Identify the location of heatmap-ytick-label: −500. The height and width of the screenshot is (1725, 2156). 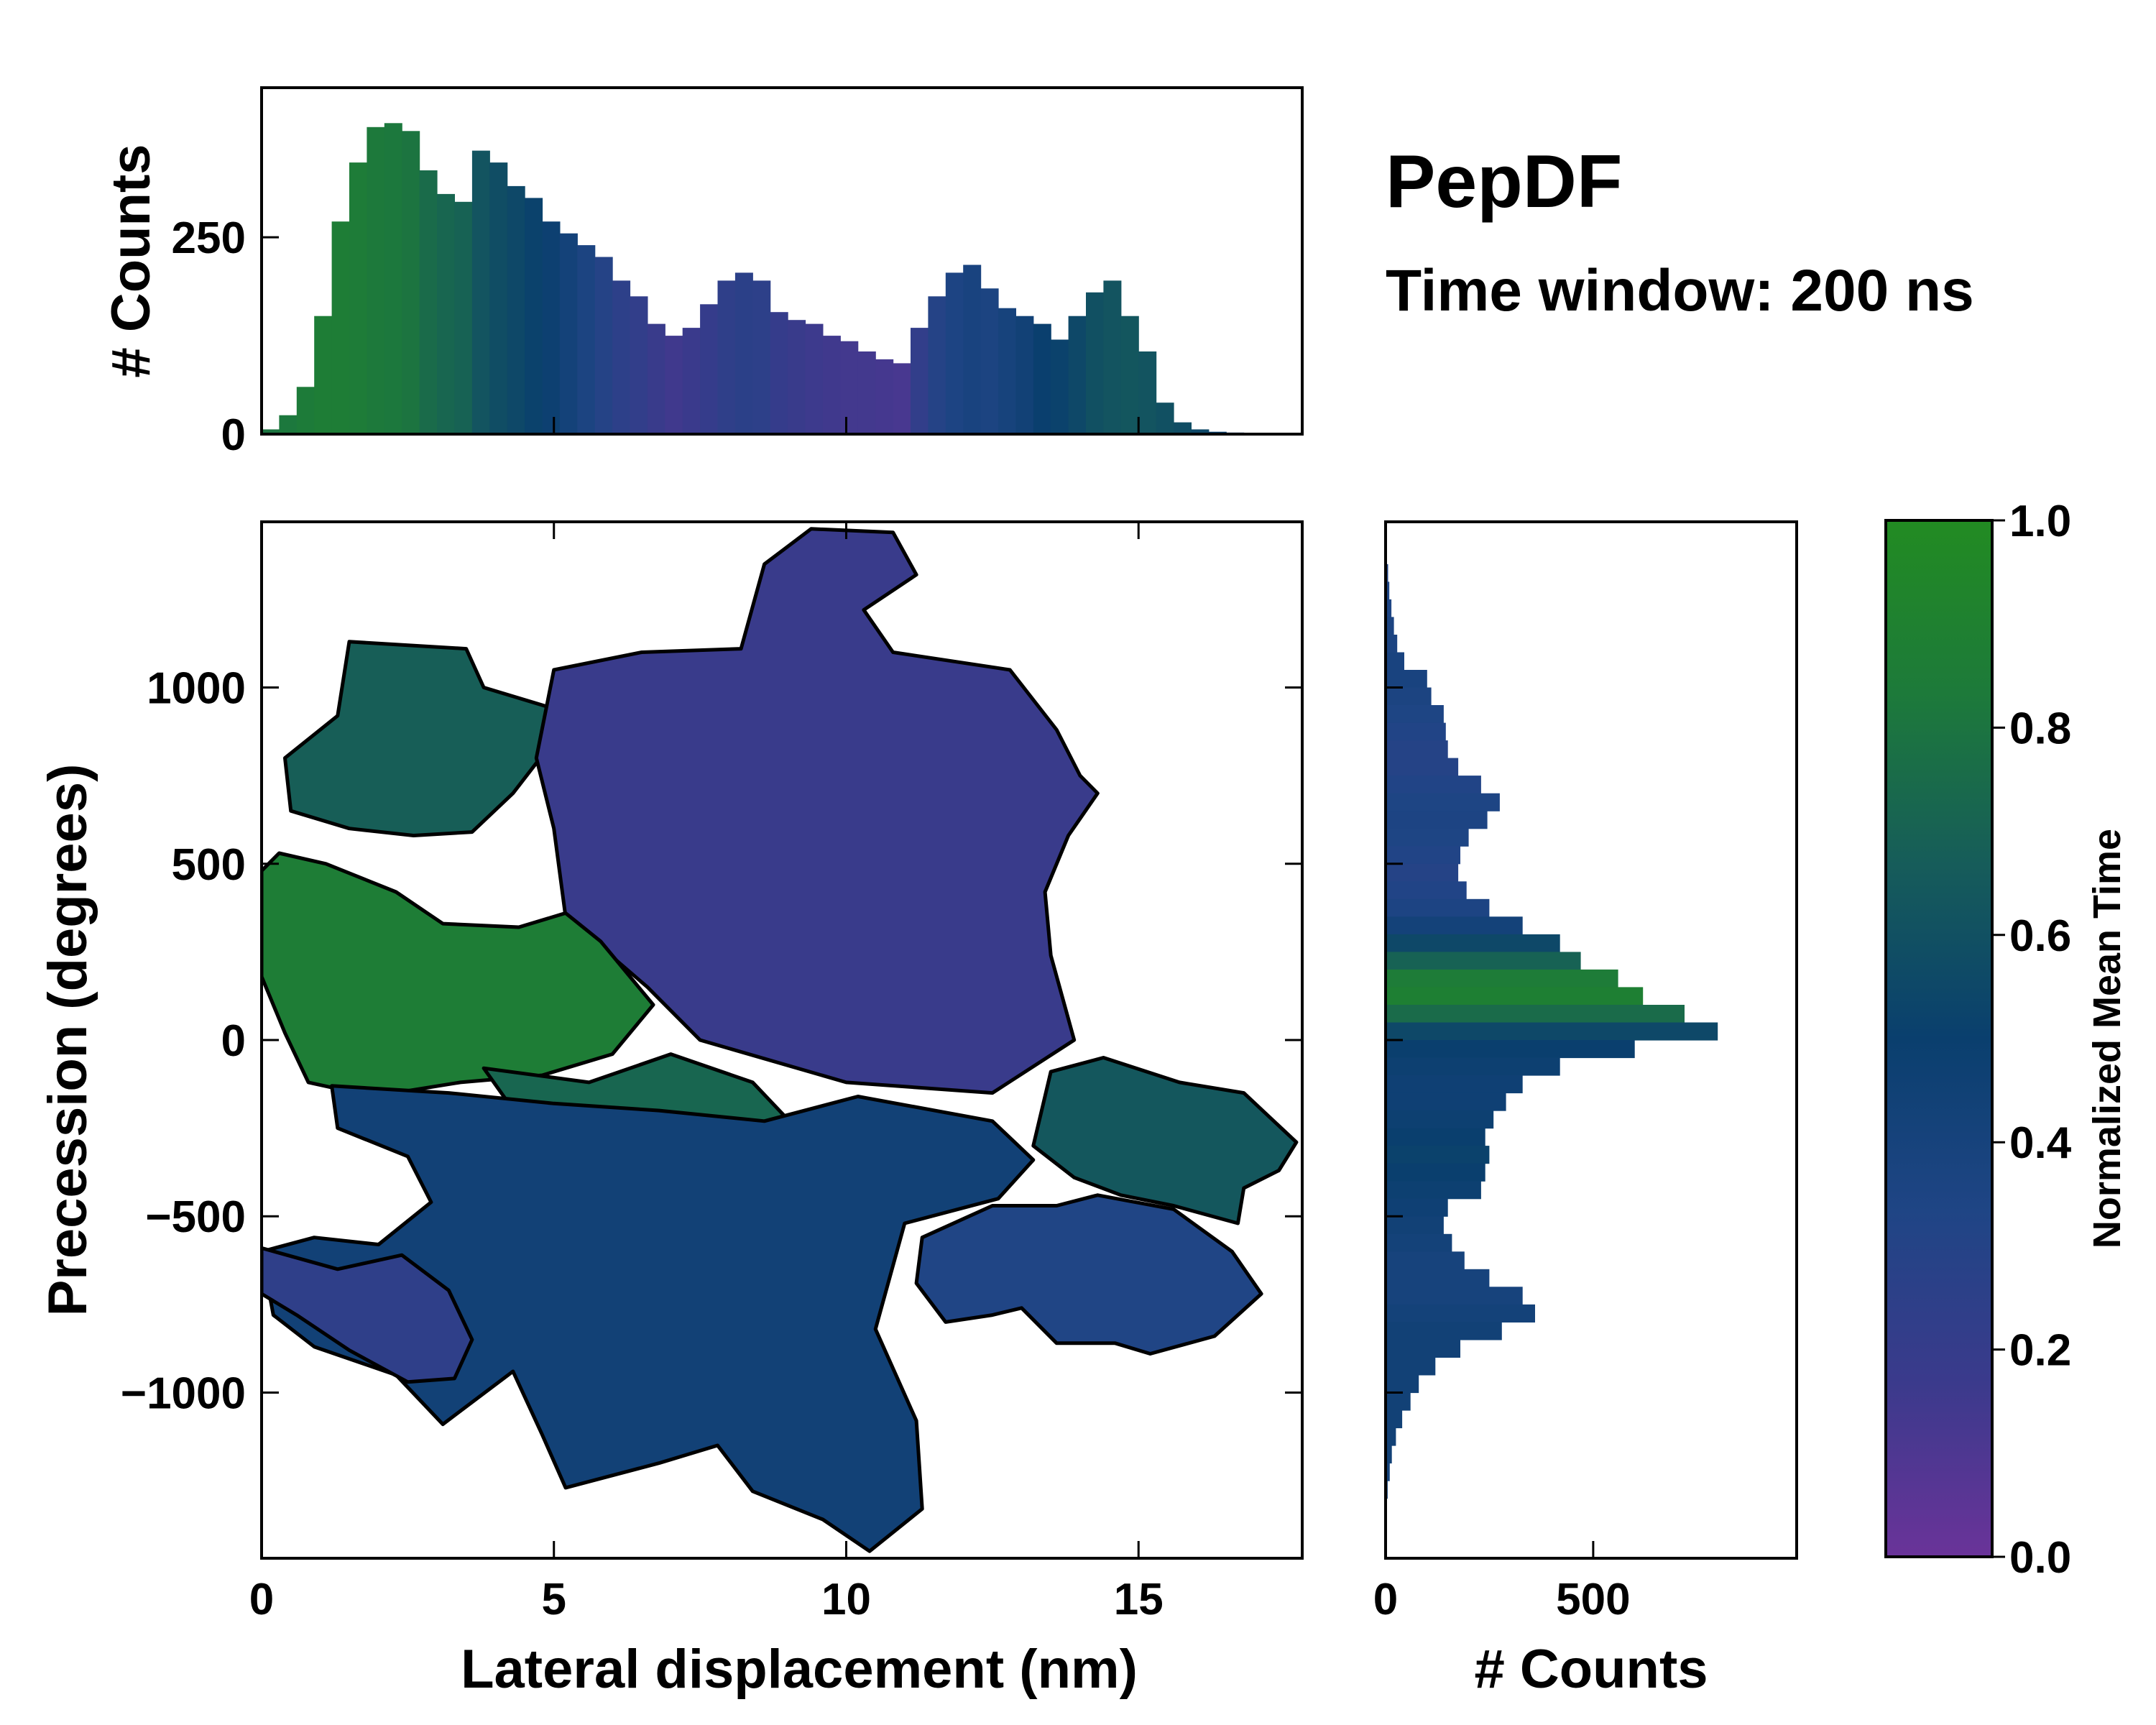
(195, 1217).